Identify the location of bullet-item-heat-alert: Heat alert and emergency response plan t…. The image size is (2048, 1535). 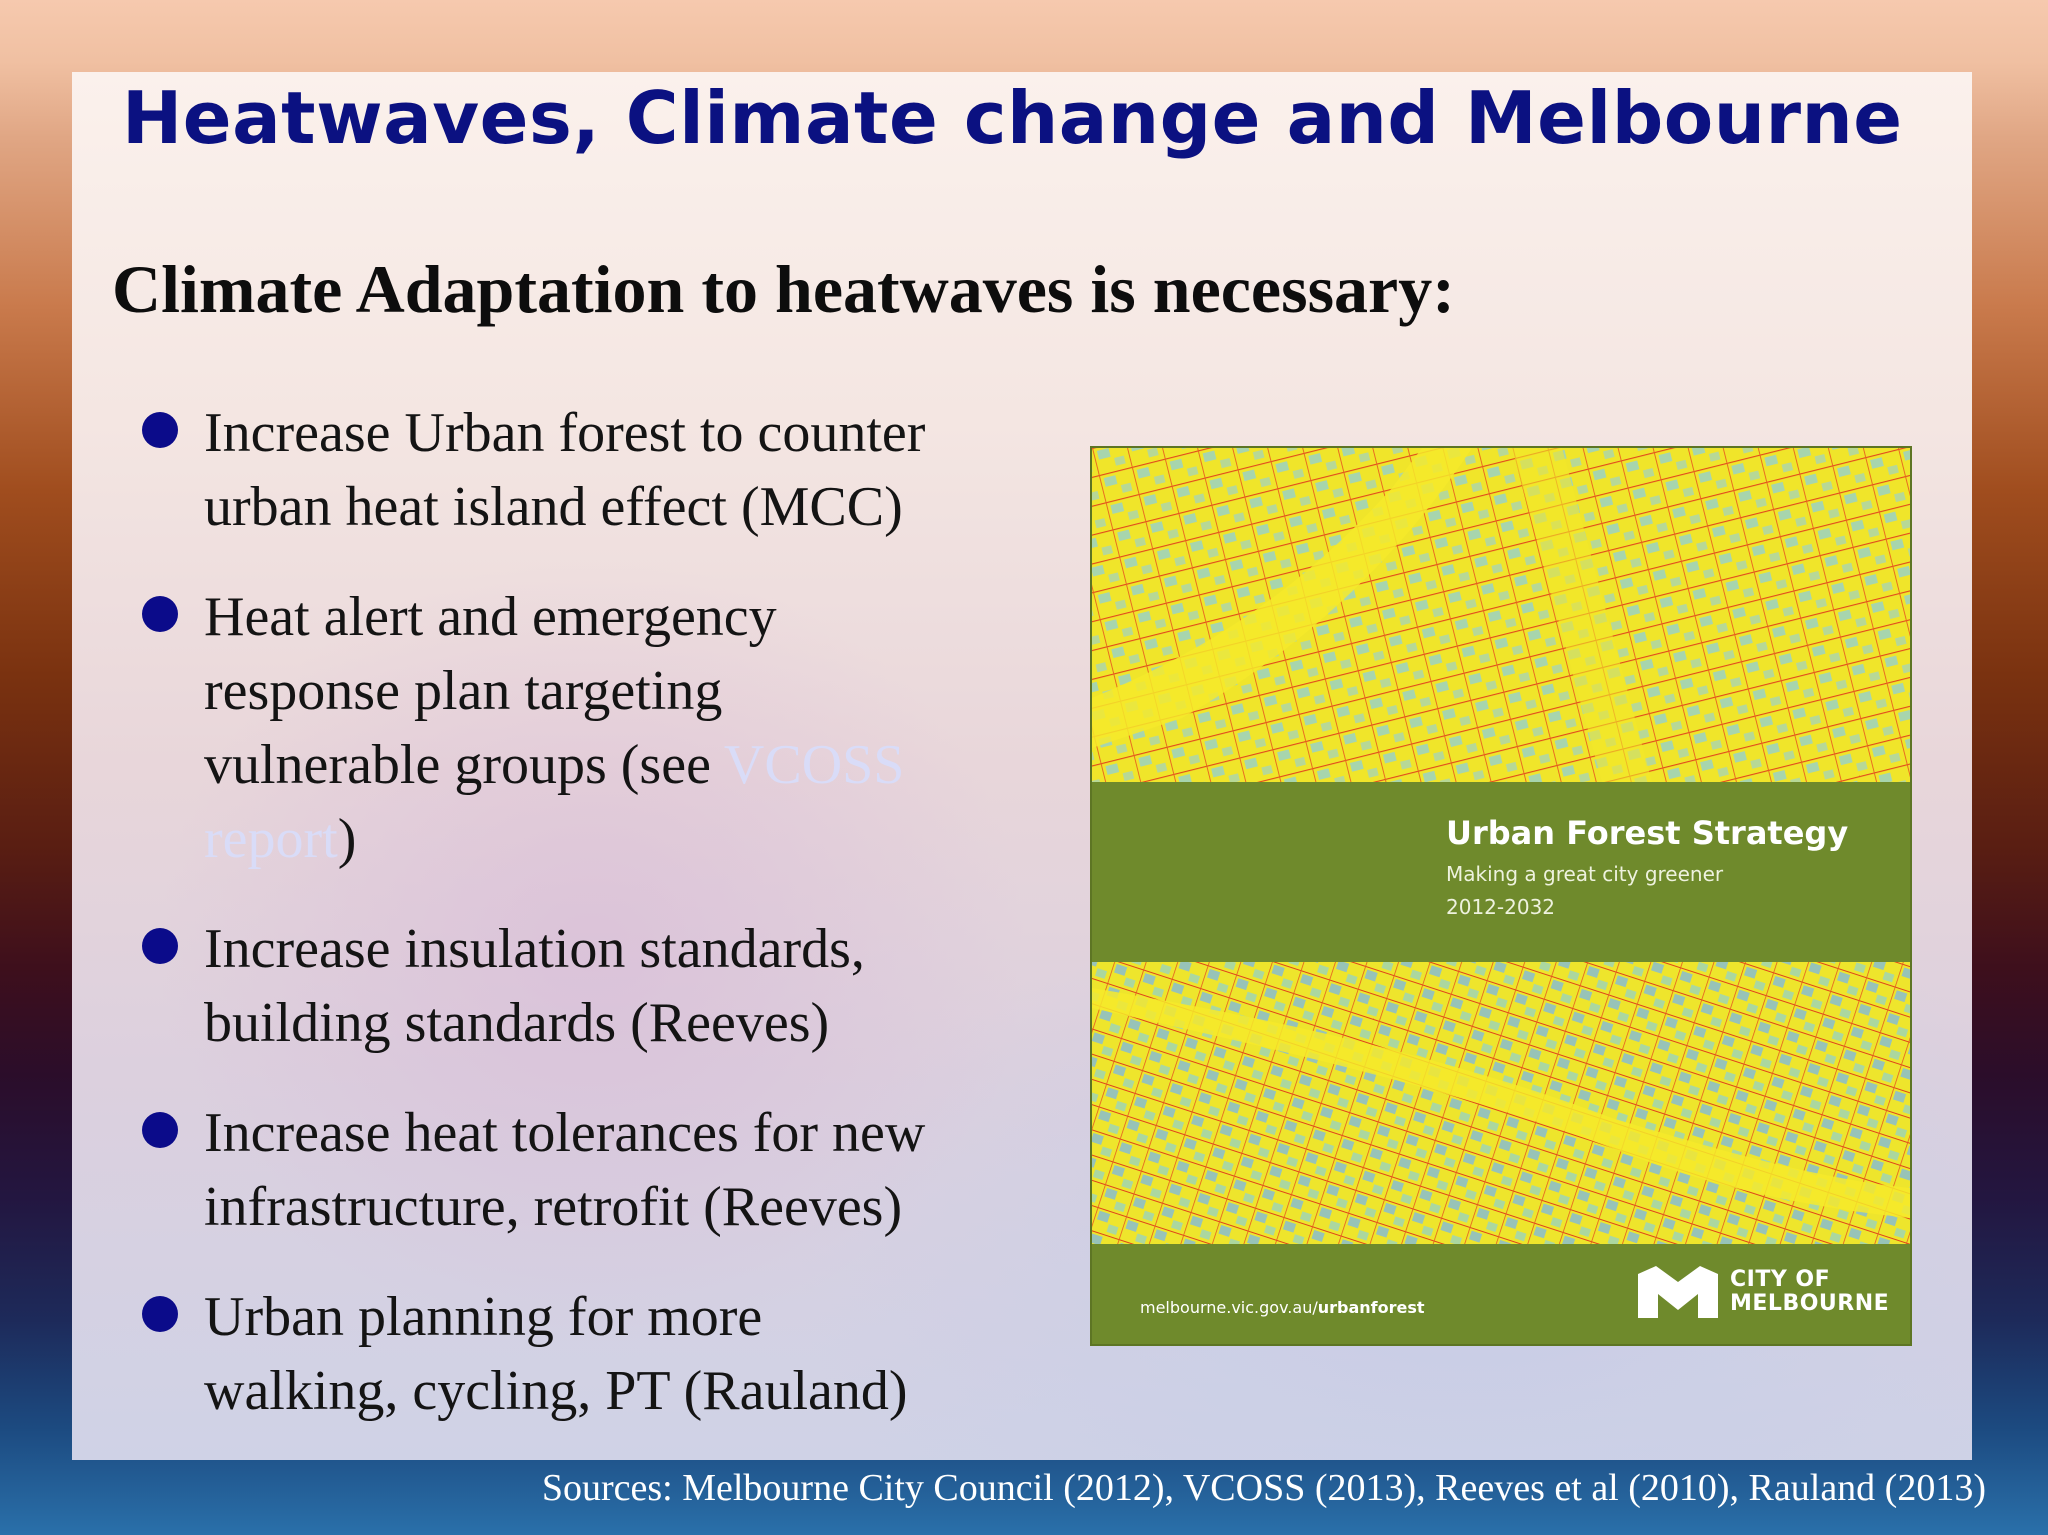
(592, 728).